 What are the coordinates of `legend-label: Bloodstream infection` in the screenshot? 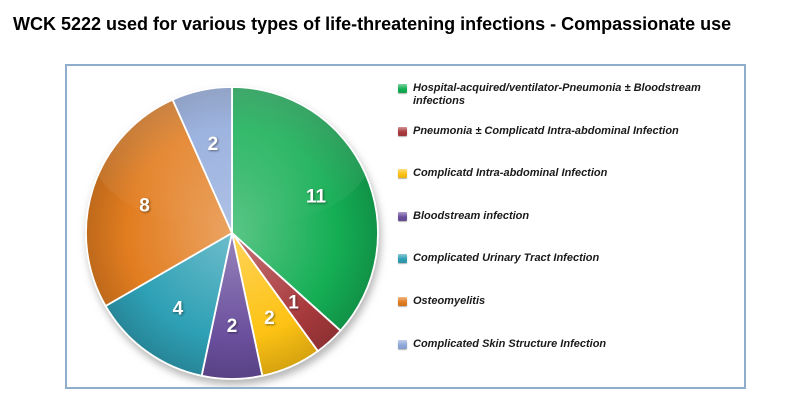 It's located at (471, 215).